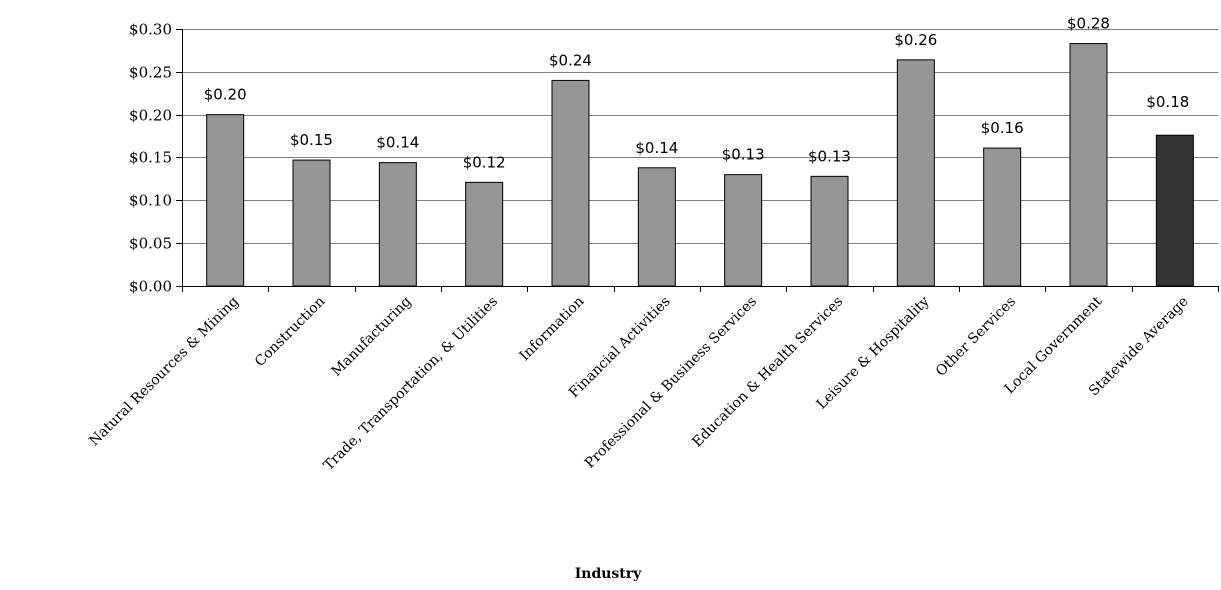 Image resolution: width=1221 pixels, height=590 pixels. What do you see at coordinates (1139, 347) in the screenshot?
I see `category-label-11: Statewide Average` at bounding box center [1139, 347].